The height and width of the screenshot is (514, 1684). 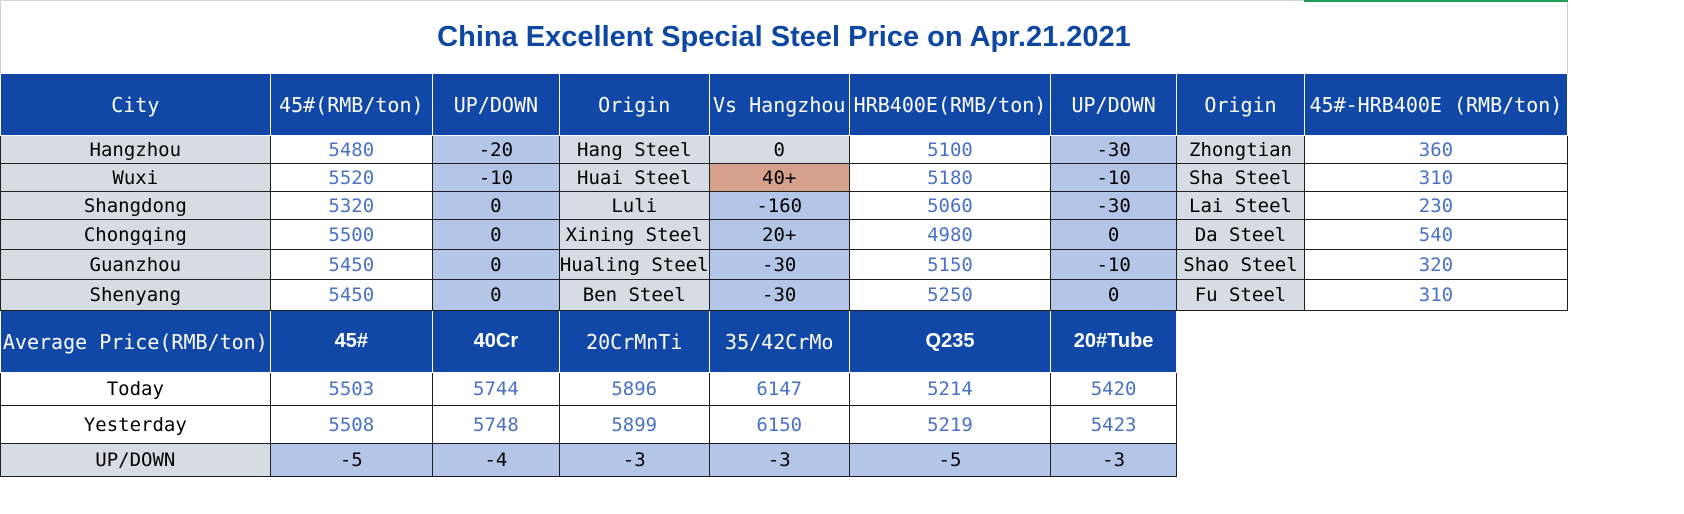 I want to click on header-average-price: Average Price(RMB/ton), so click(x=135, y=341).